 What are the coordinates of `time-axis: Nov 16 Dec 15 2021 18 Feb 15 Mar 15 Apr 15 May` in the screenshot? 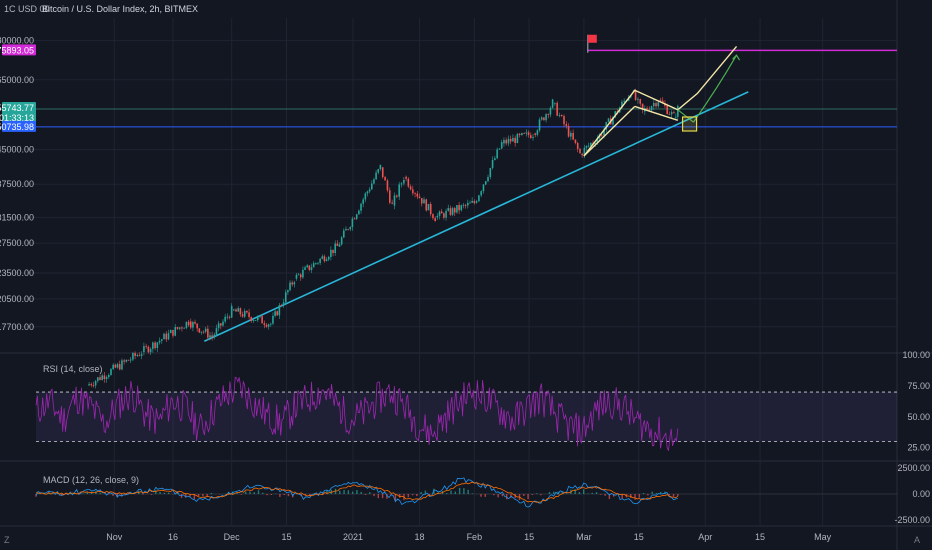 It's located at (468, 537).